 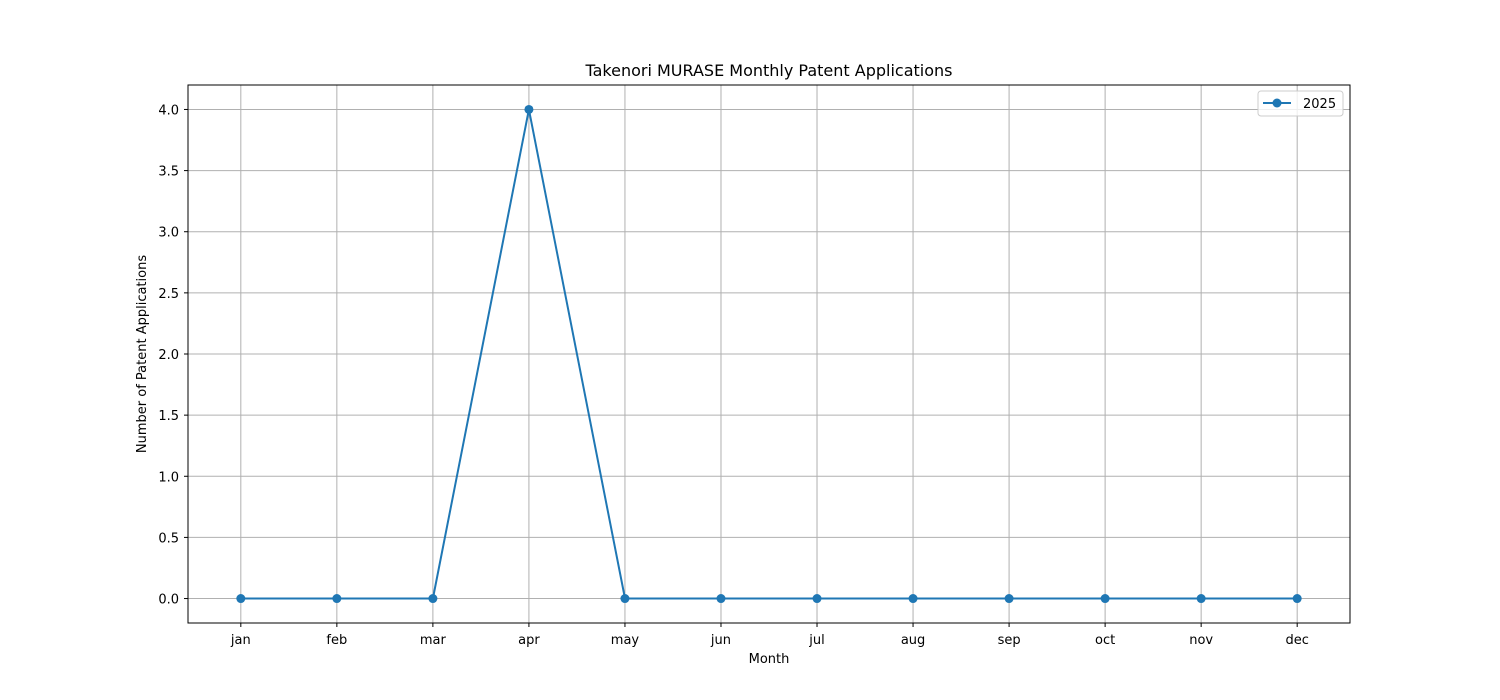 I want to click on x-tick-label: feb, so click(x=336, y=640).